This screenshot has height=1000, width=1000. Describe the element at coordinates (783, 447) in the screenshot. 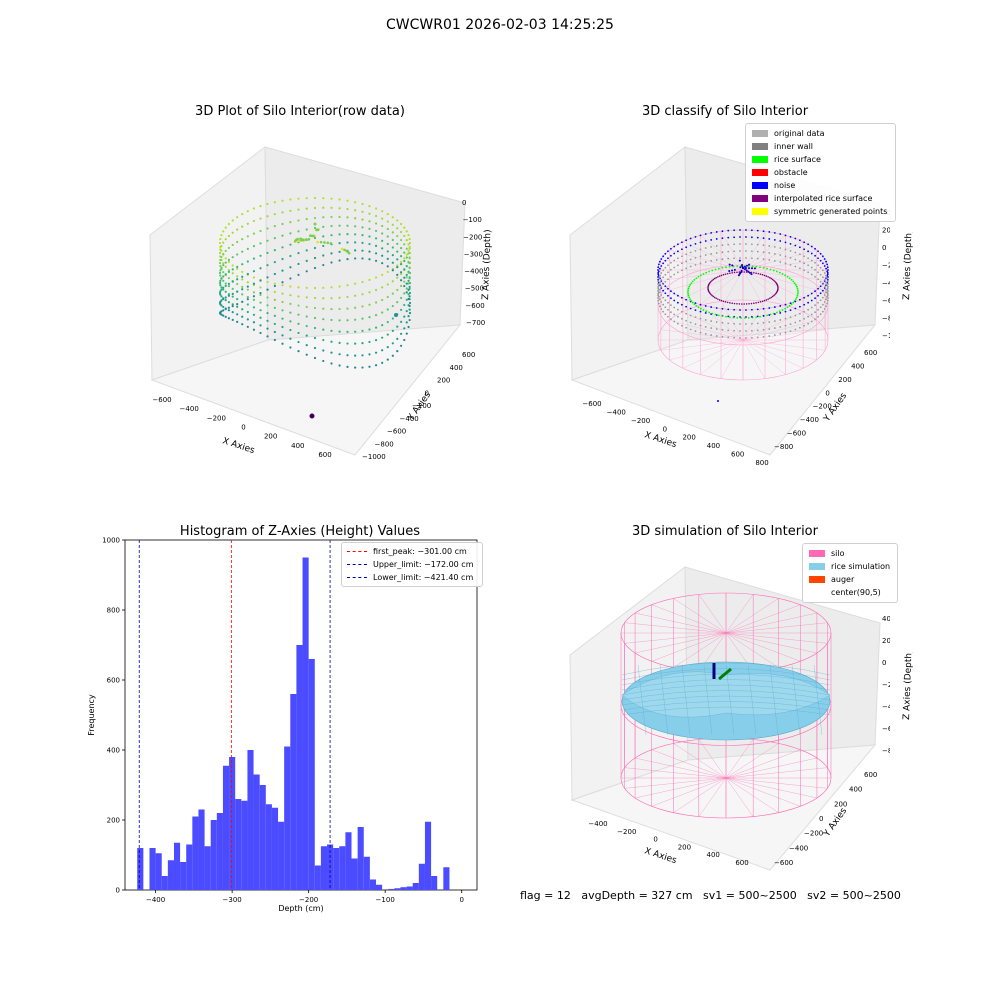

I see `classify-y-tick-label: −800` at that location.